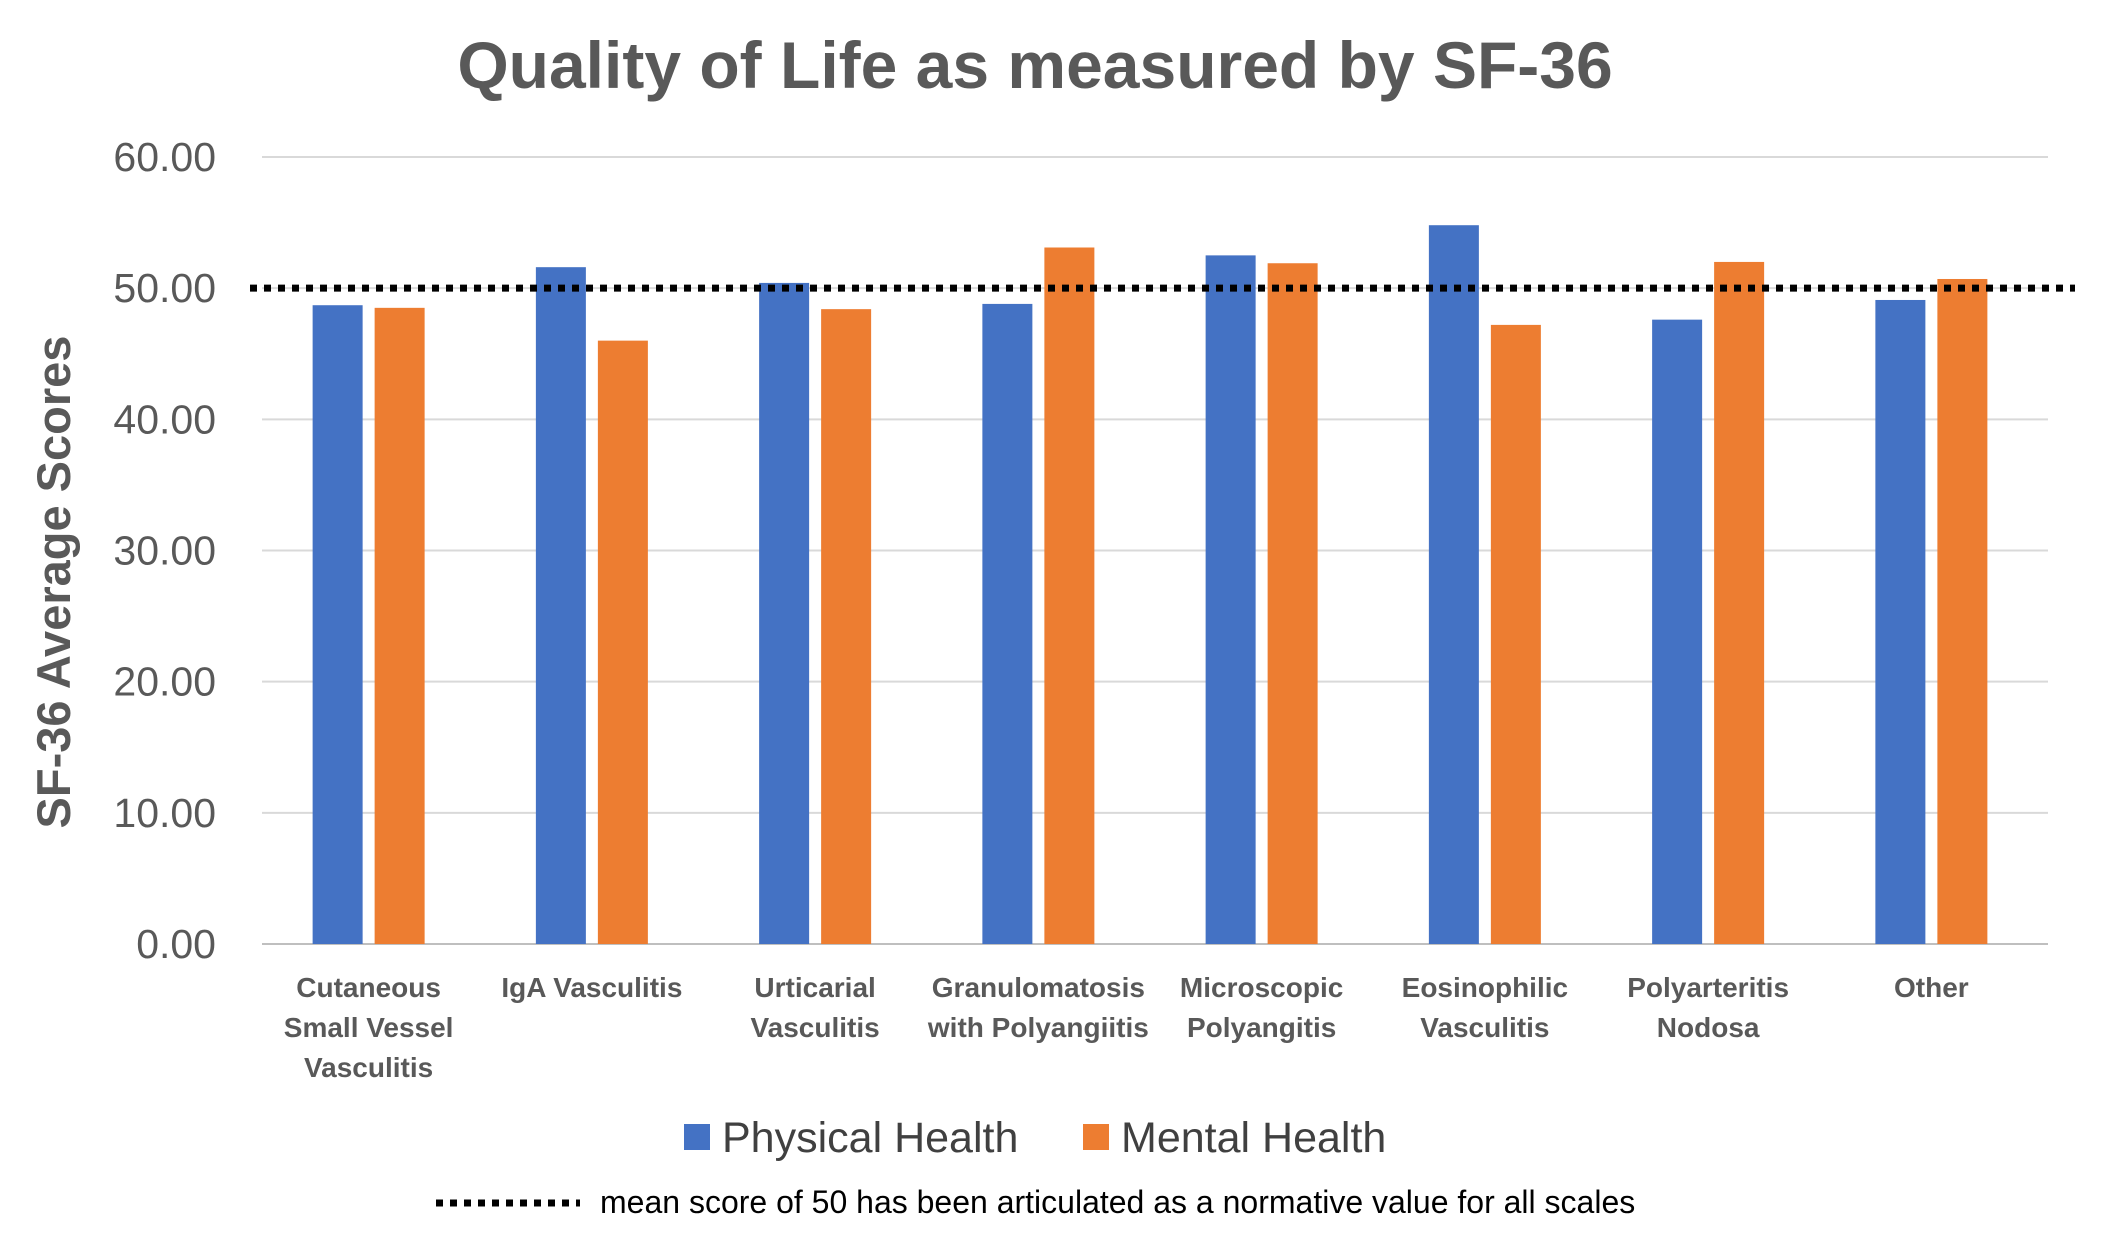 The image size is (2109, 1248). What do you see at coordinates (870, 1138) in the screenshot?
I see `legend-label: Physical Health` at bounding box center [870, 1138].